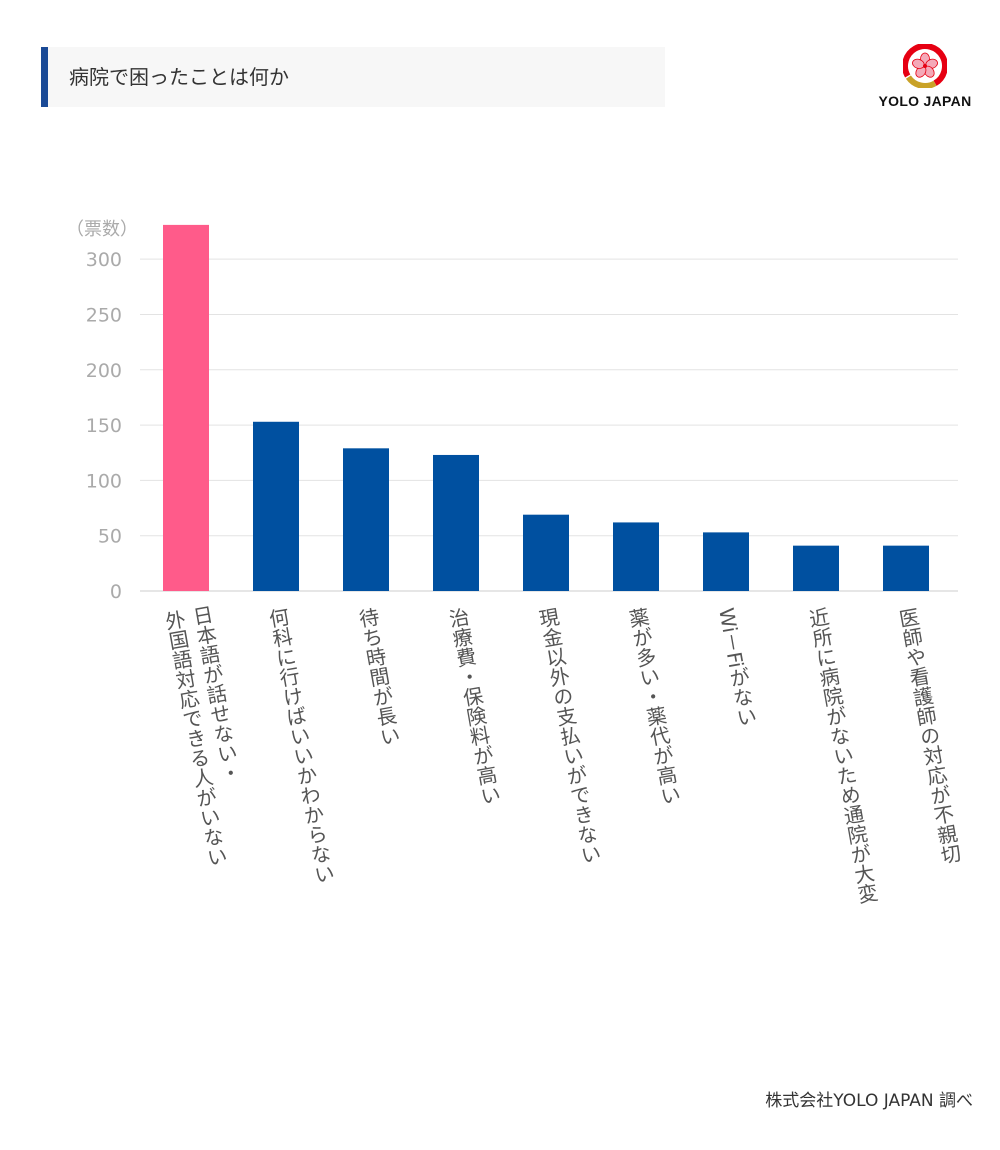  Describe the element at coordinates (104, 481) in the screenshot. I see `y-tick-label: 100` at that location.